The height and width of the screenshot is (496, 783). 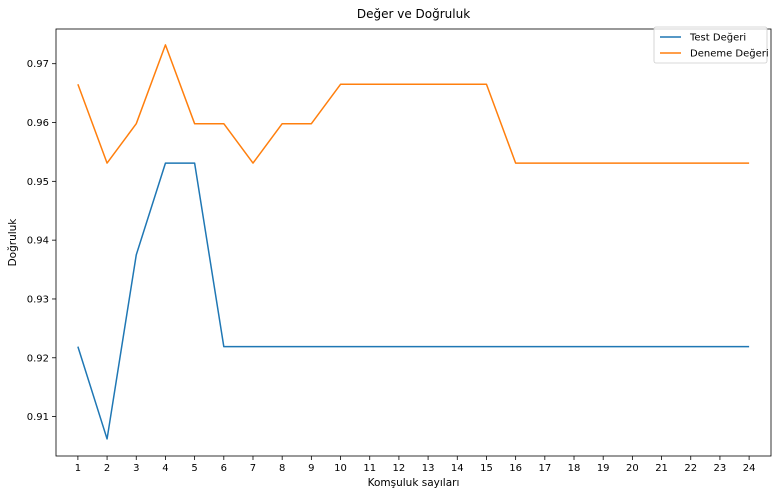 I want to click on legend-box, so click(x=710, y=45).